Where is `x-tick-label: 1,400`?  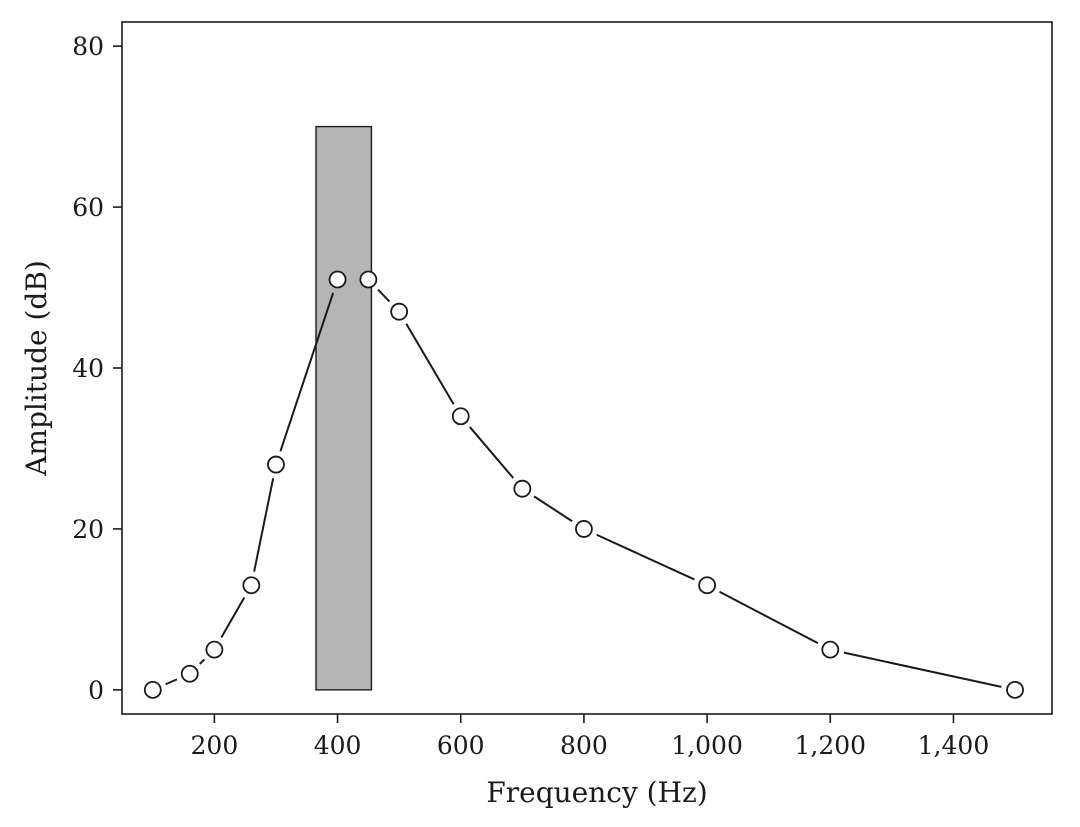 x-tick-label: 1,400 is located at coordinates (954, 745).